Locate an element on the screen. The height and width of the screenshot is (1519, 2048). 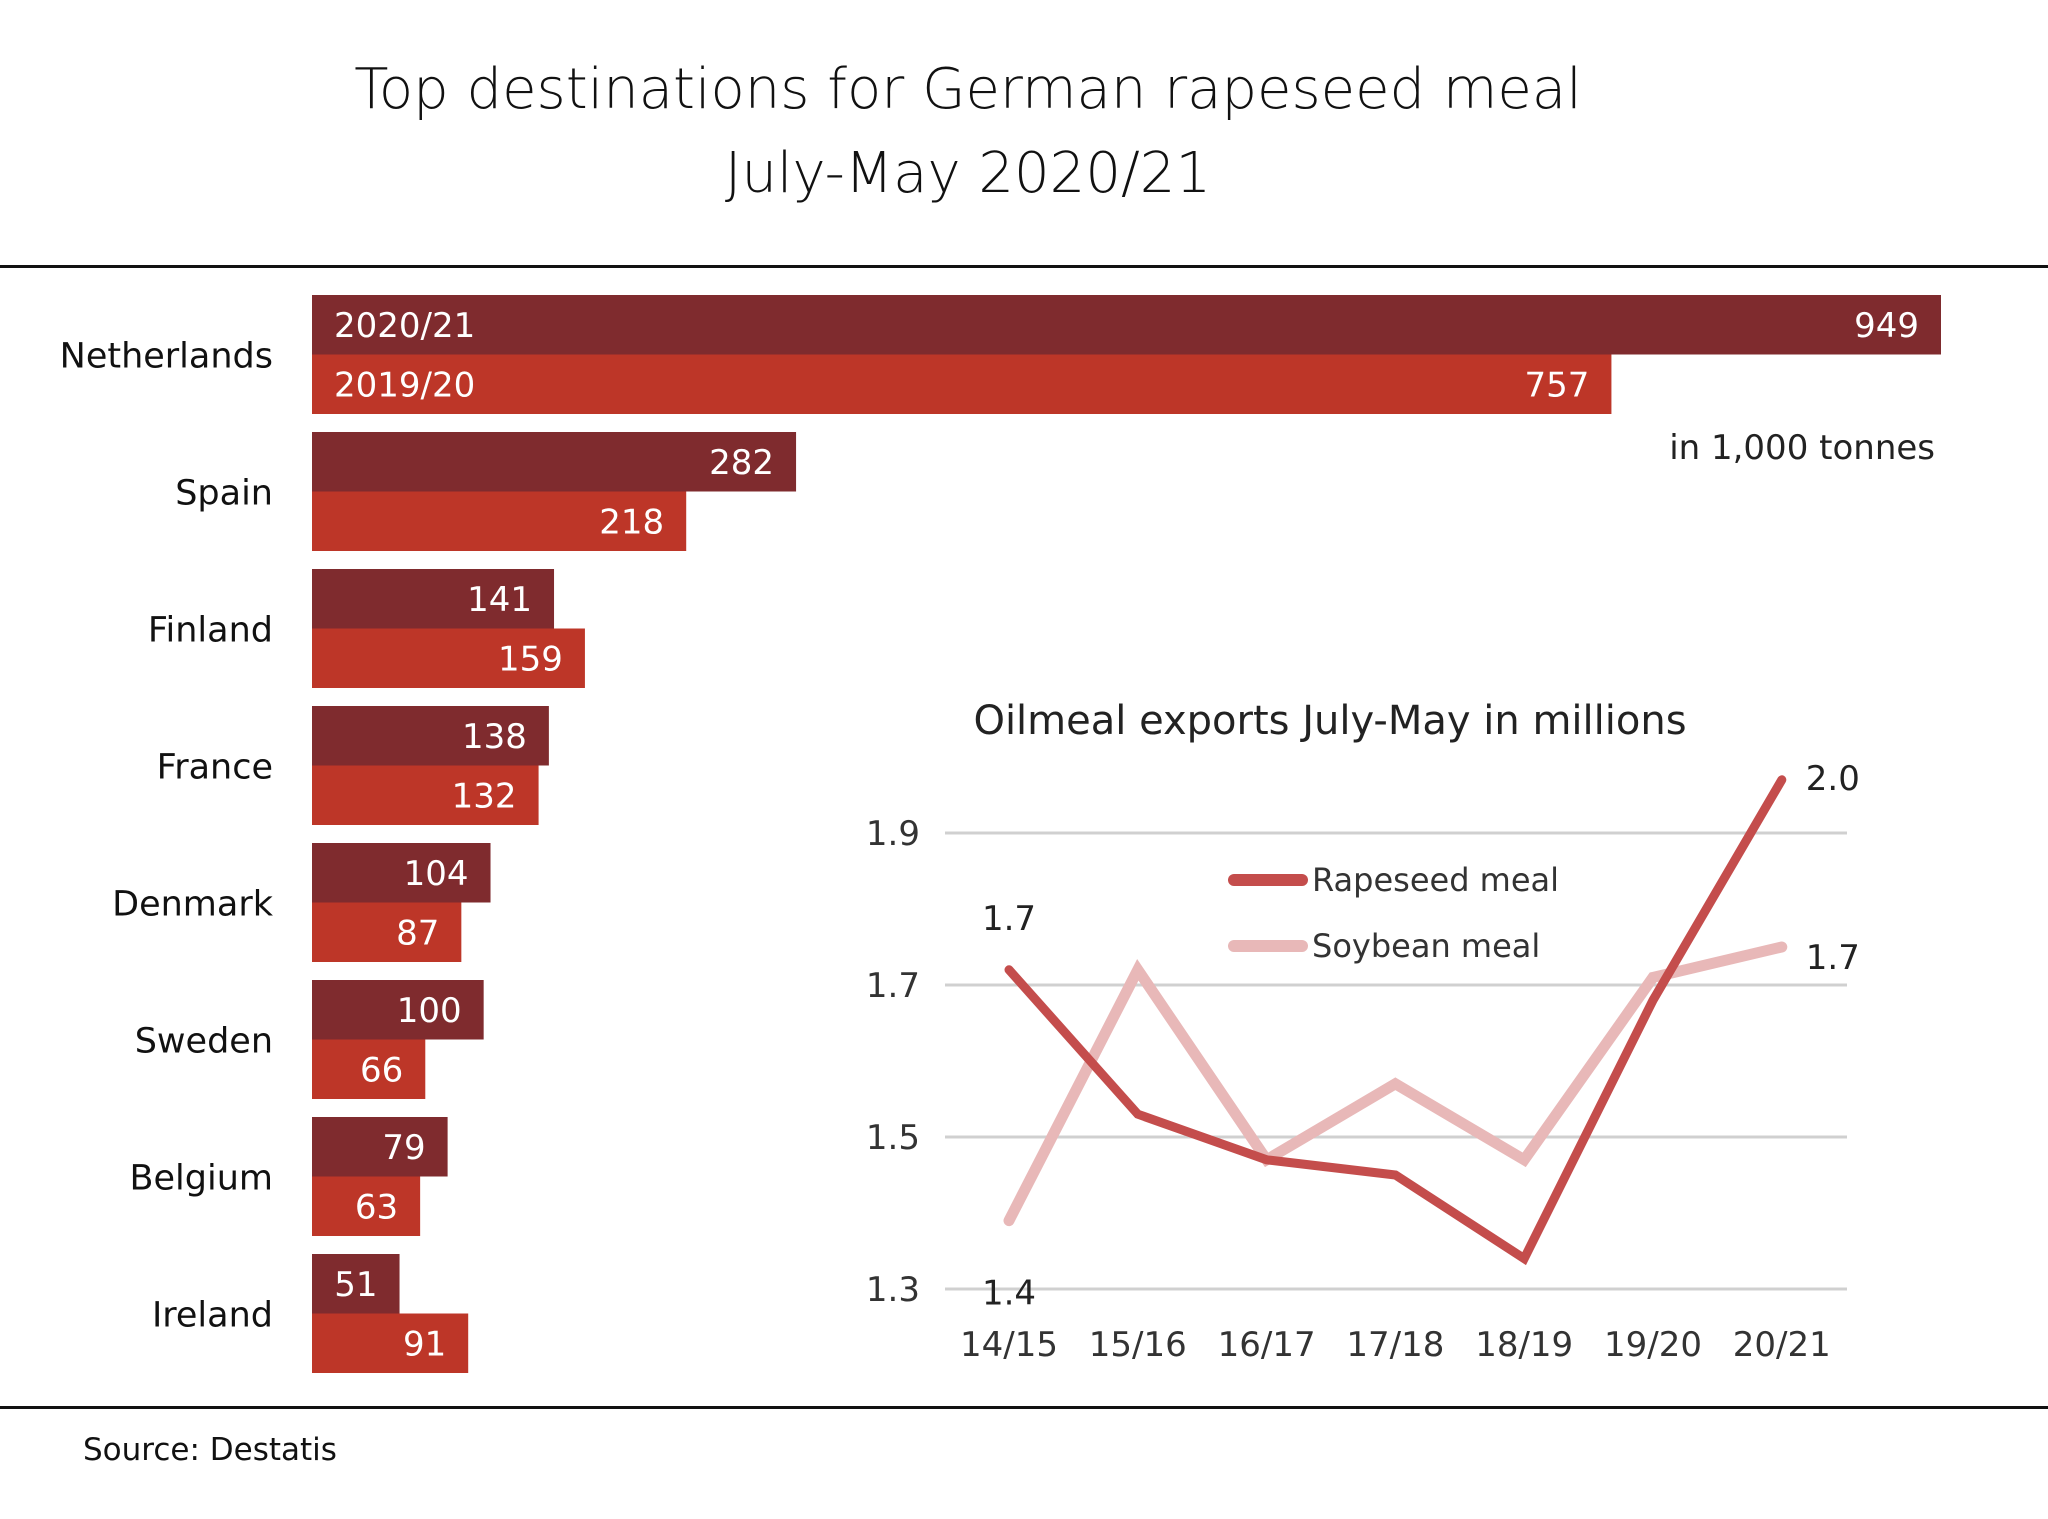
bottom-rule is located at coordinates (1024, 1407).